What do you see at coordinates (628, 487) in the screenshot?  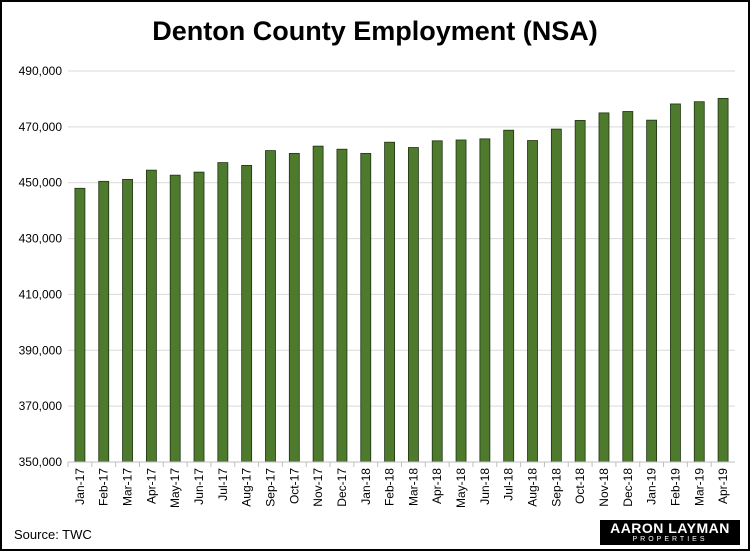 I see `x-tick-label: Dec-18` at bounding box center [628, 487].